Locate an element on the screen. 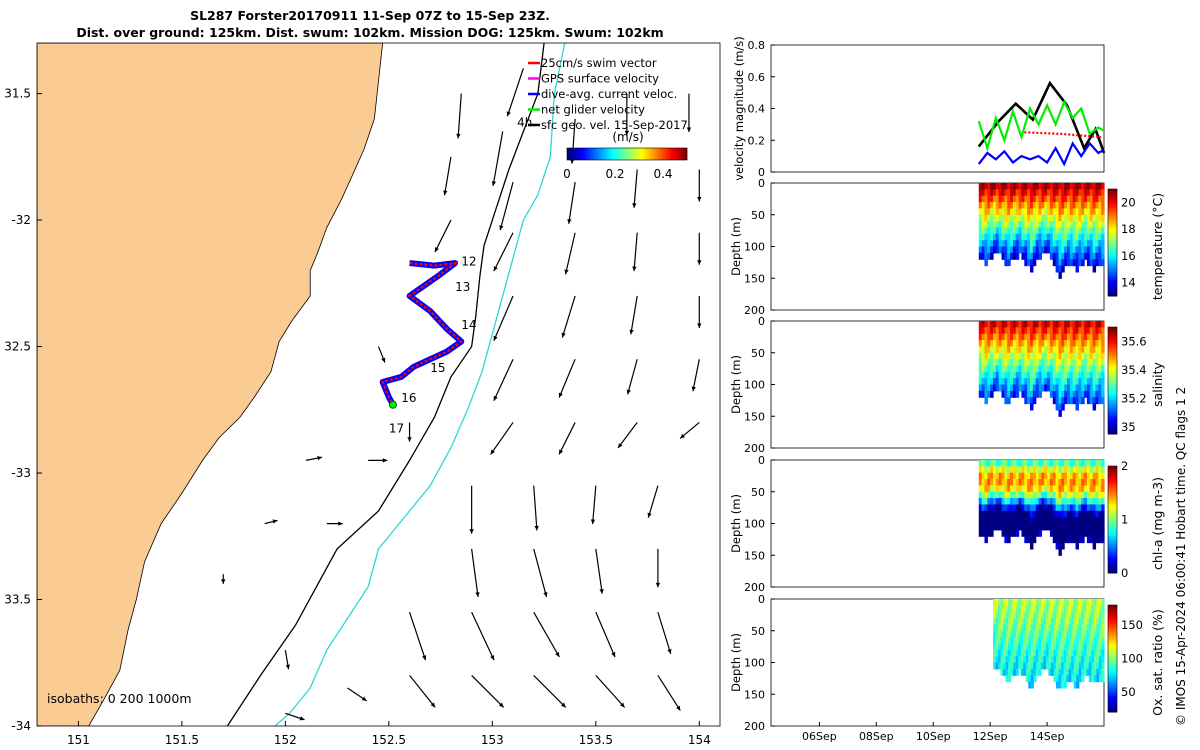  panel-colorbar-tick-label: 35.2 is located at coordinates (1134, 398).